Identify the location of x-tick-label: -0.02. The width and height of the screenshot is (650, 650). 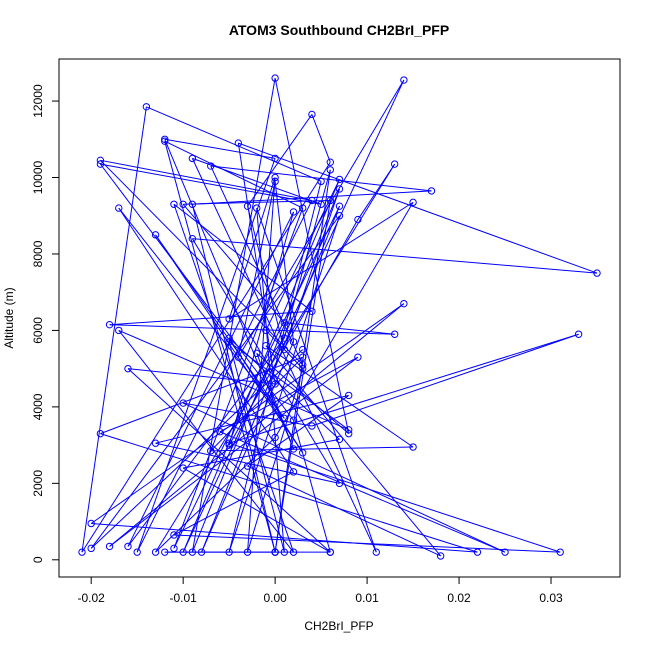
(92, 598).